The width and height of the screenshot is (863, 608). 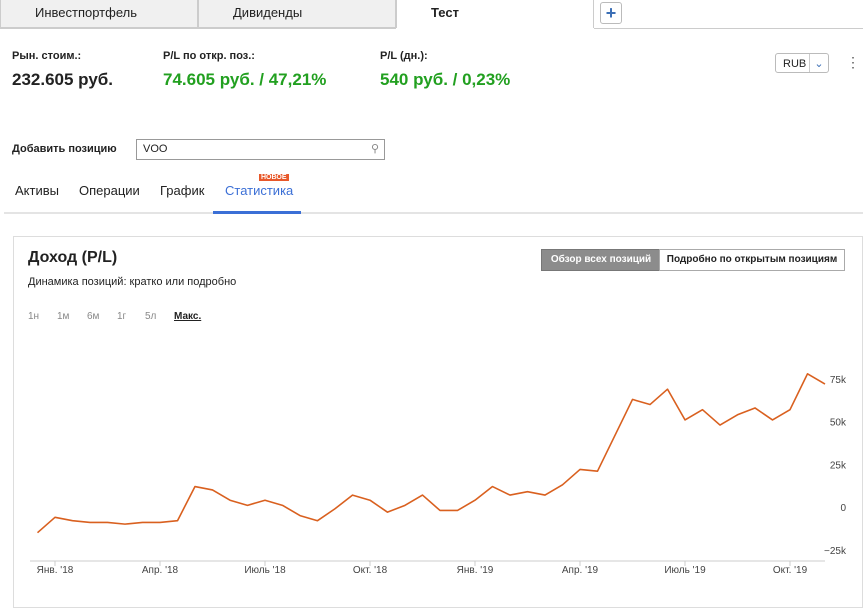 What do you see at coordinates (63, 316) in the screenshot?
I see `range: 1м` at bounding box center [63, 316].